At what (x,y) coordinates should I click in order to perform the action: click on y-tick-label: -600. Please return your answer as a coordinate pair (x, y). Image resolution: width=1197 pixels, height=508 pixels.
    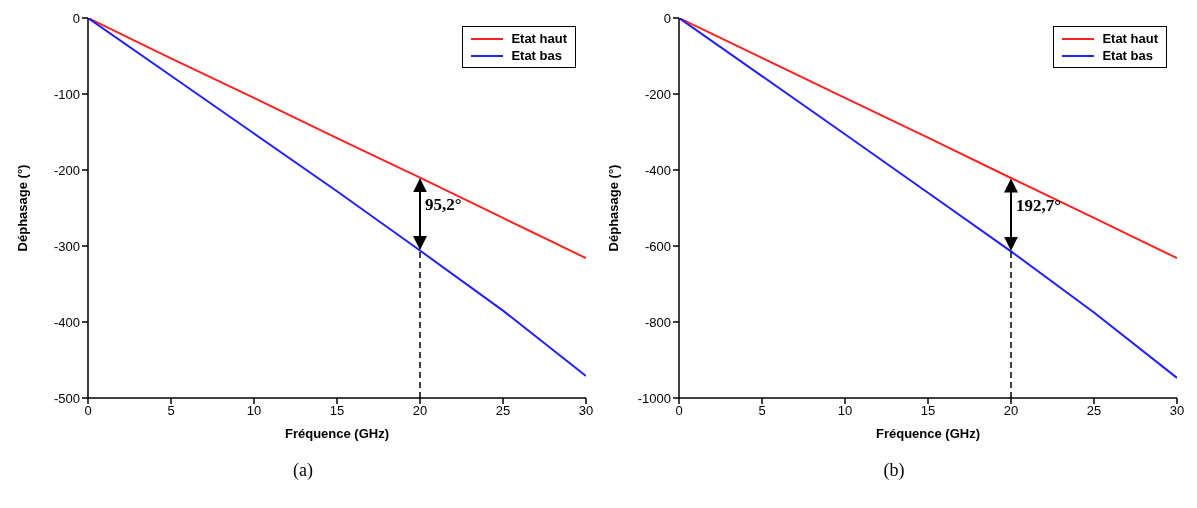
    Looking at the image, I should click on (657, 246).